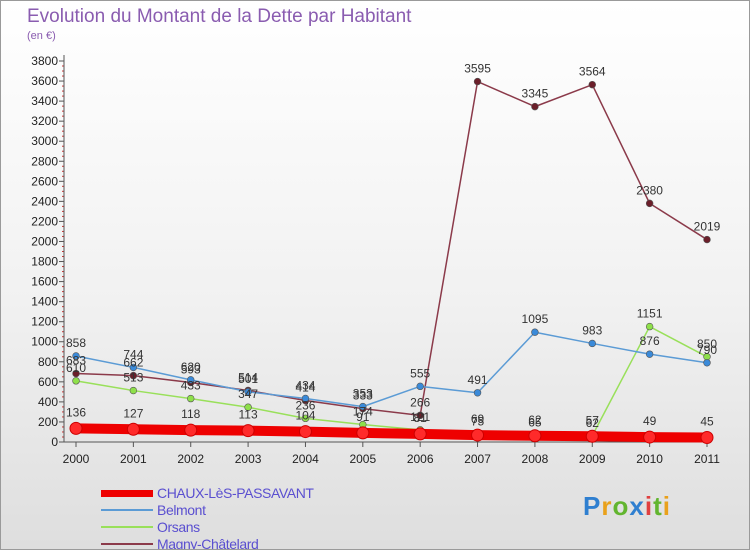 This screenshot has width=750, height=550. Describe the element at coordinates (627, 506) in the screenshot. I see `proxiti-logo: Proxiti` at that location.